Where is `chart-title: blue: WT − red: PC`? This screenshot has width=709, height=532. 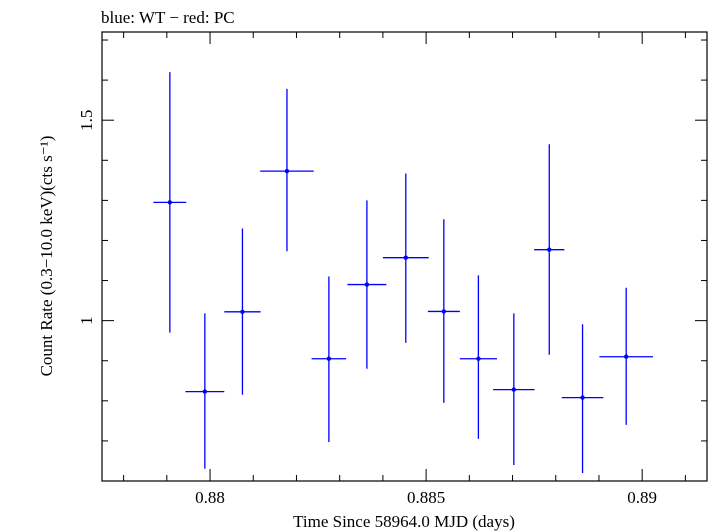
chart-title: blue: WT − red: PC is located at coordinates (168, 17).